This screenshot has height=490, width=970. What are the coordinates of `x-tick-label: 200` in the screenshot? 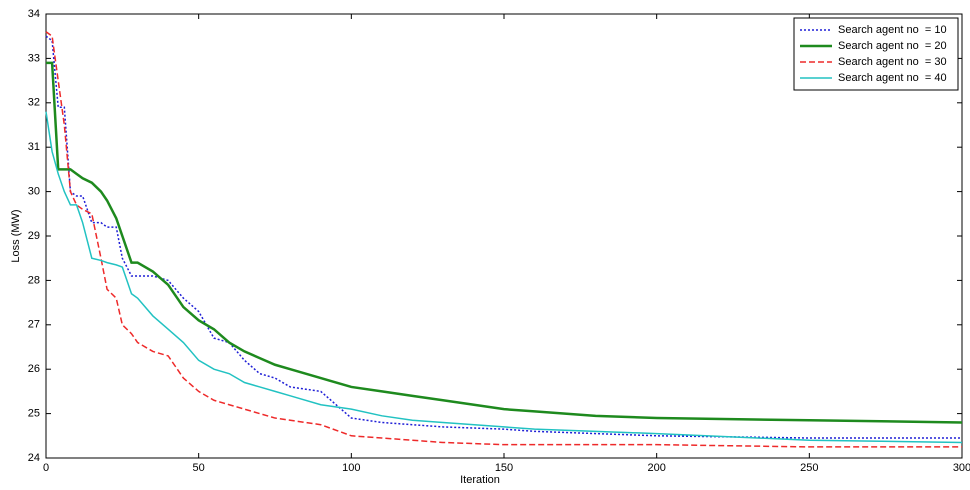 It's located at (656, 468).